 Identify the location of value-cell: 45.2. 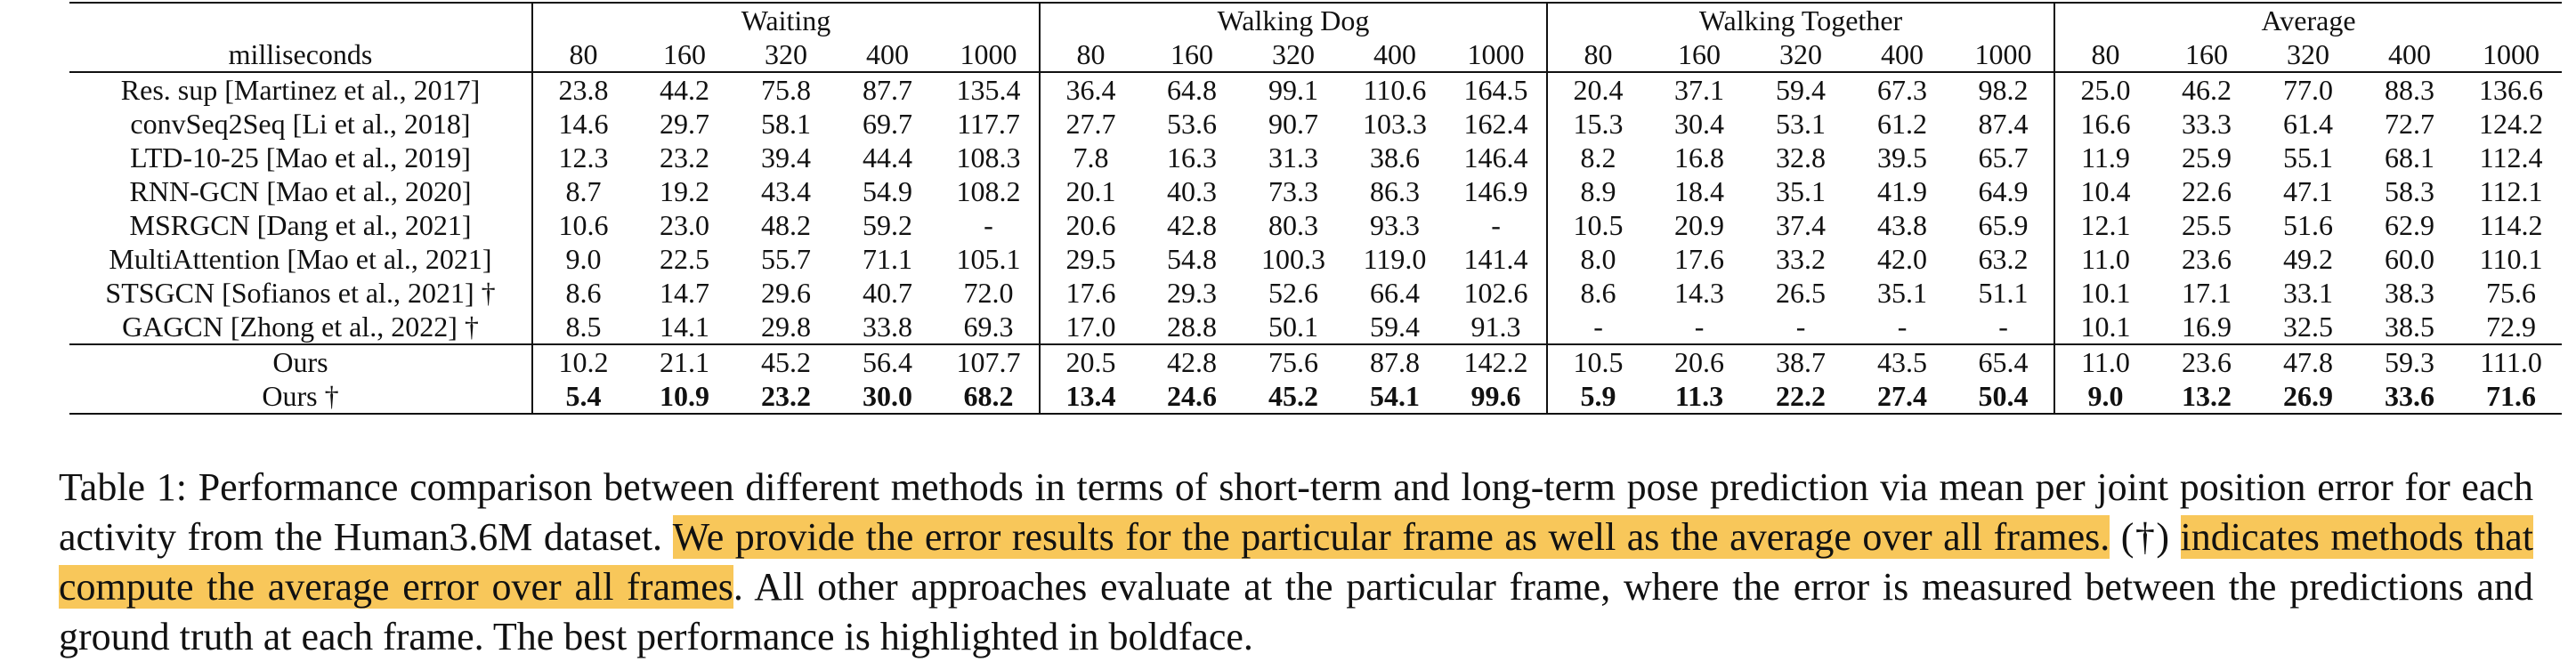
(786, 361).